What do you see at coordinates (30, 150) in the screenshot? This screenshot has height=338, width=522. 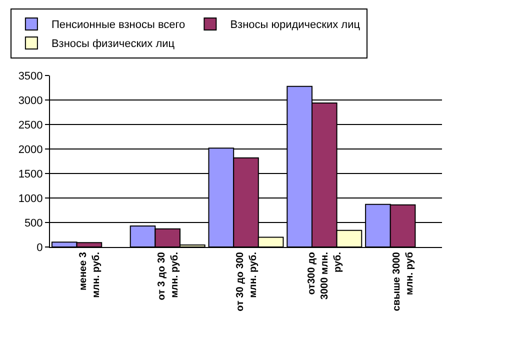 I see `y-tick-label: 2000` at bounding box center [30, 150].